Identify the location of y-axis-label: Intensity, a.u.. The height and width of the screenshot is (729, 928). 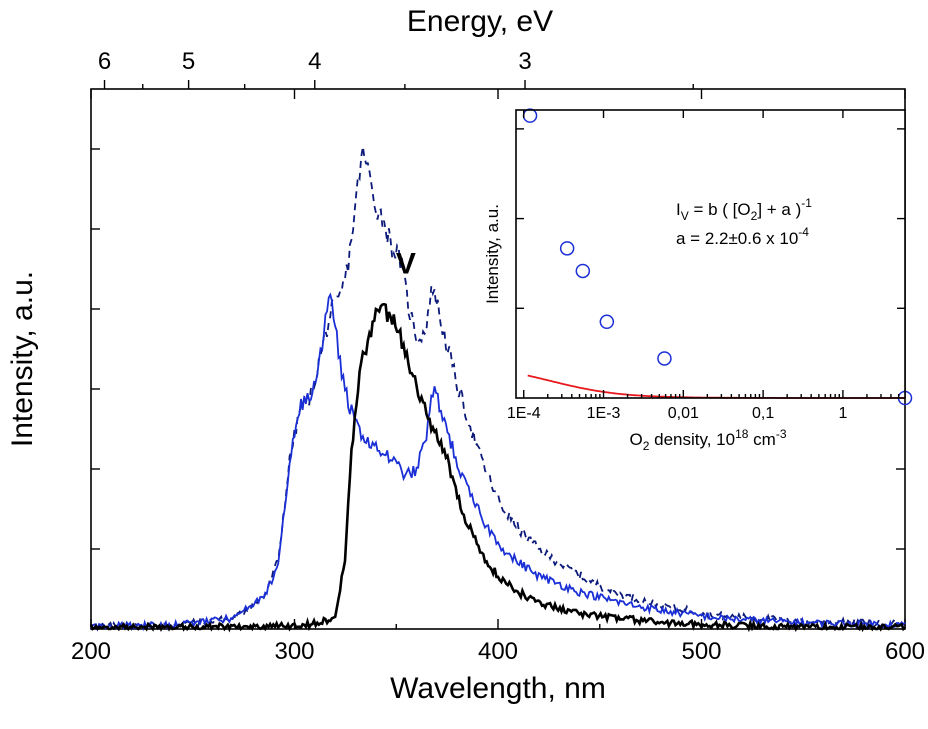
(22, 359).